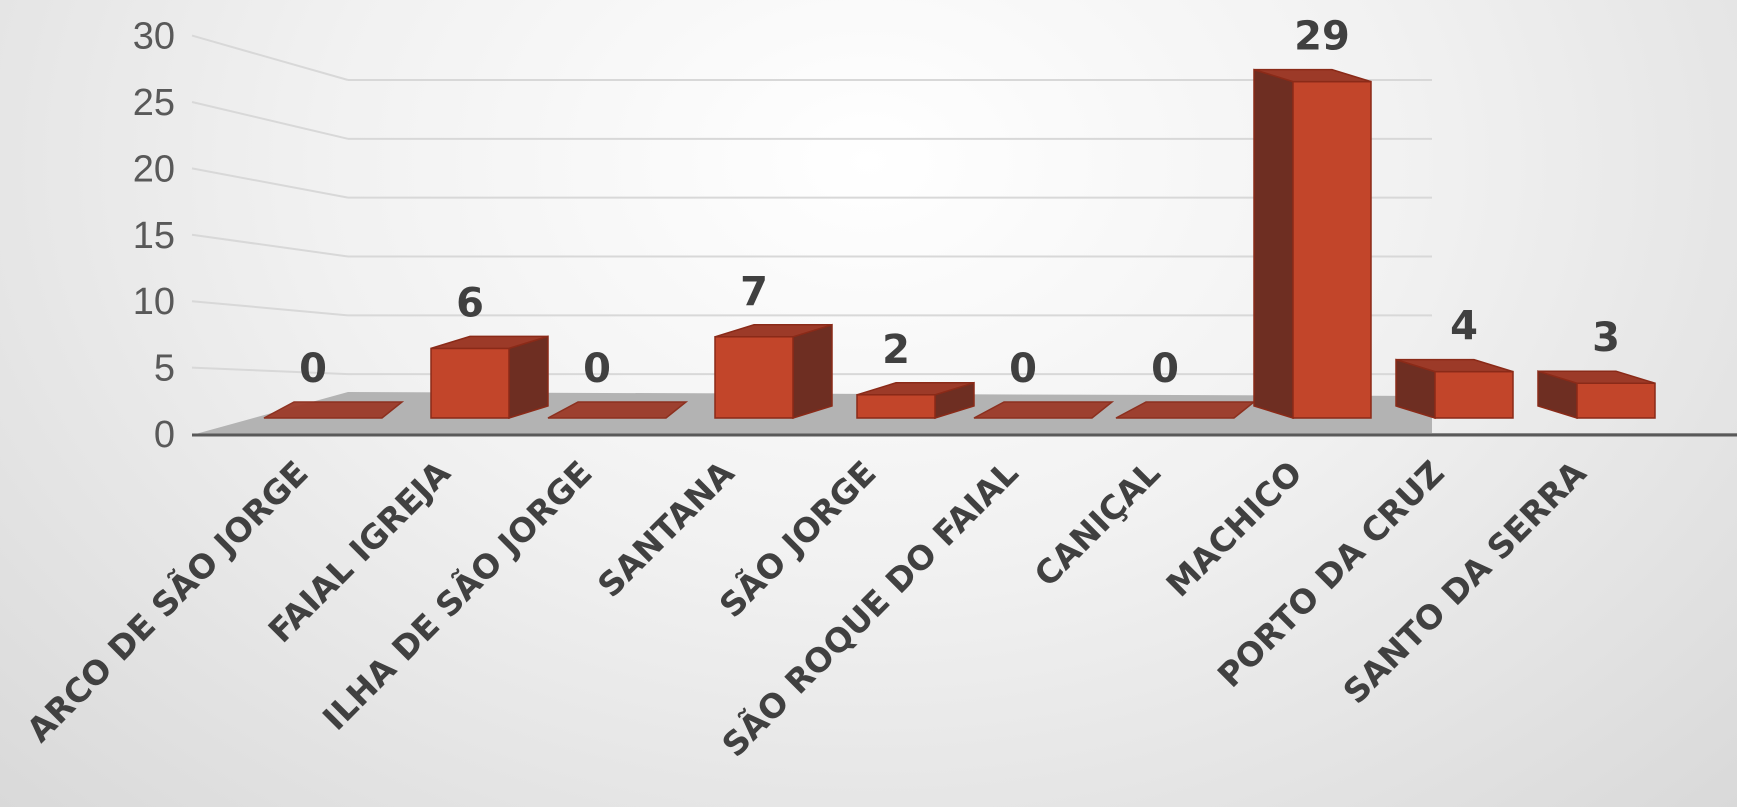 Image resolution: width=1737 pixels, height=807 pixels. I want to click on x-tick-label: SANTANA, so click(666, 529).